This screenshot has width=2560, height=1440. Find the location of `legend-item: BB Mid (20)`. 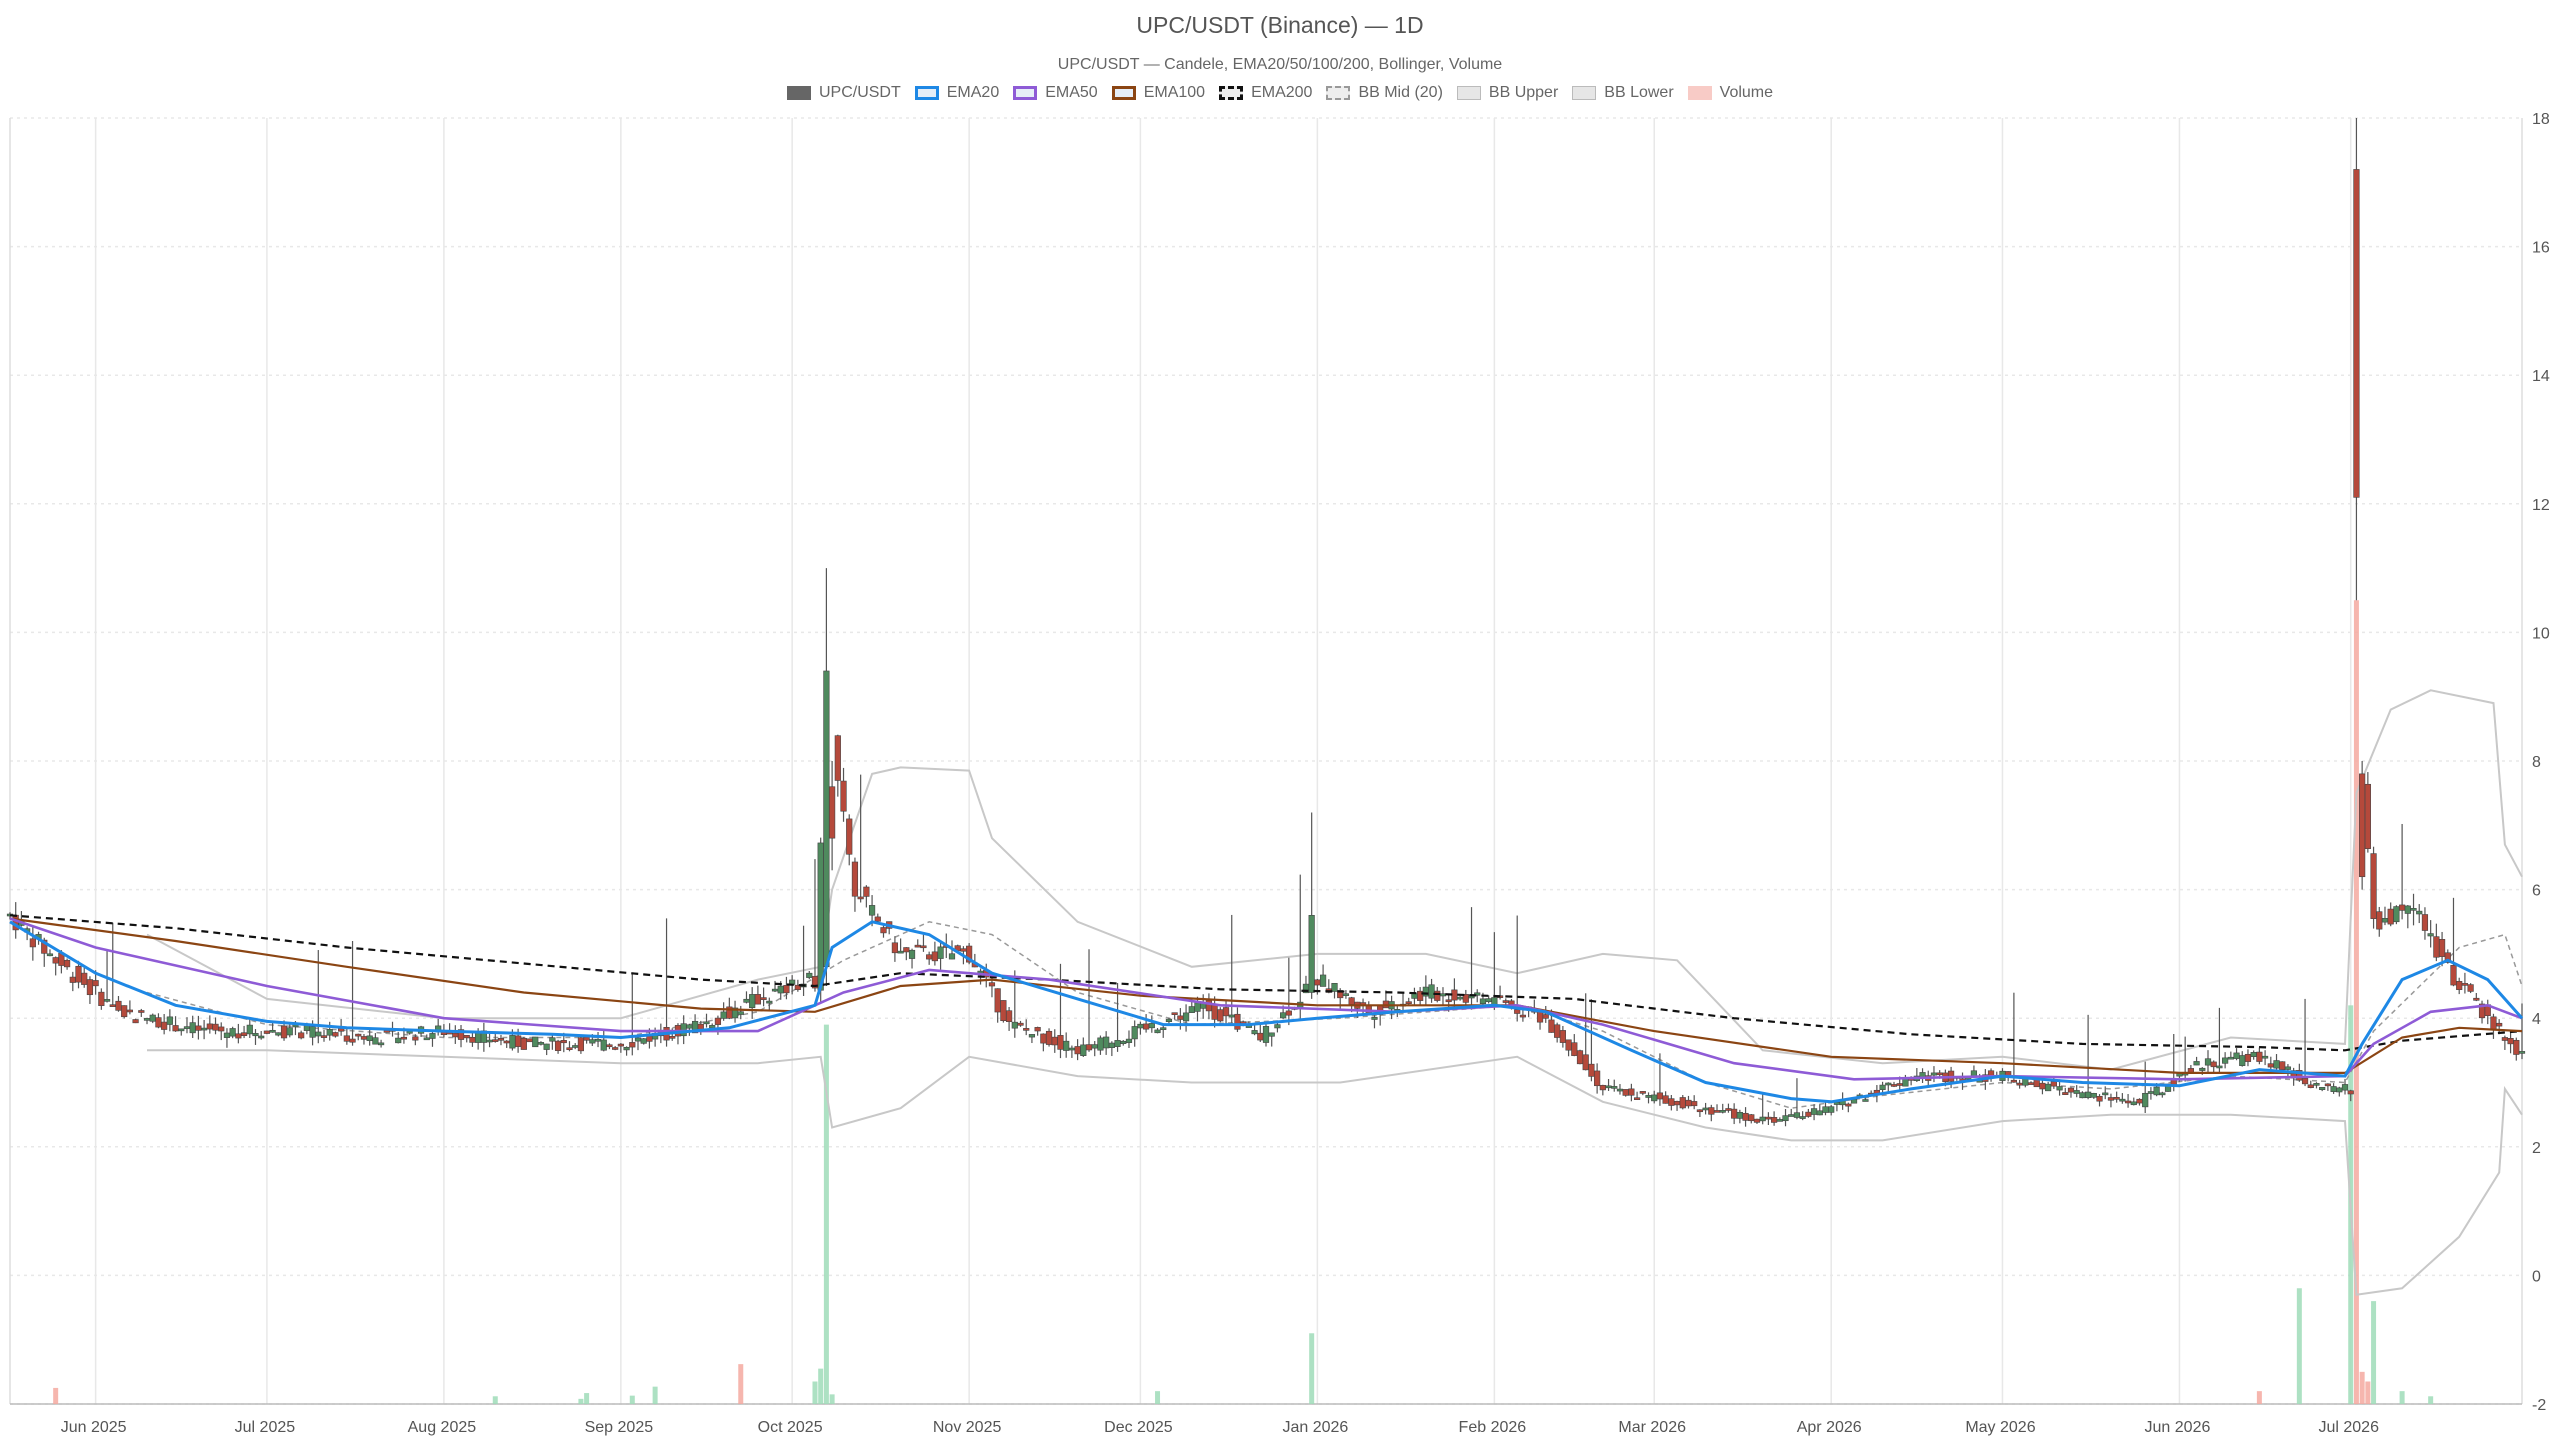

legend-item: BB Mid (20) is located at coordinates (1384, 93).